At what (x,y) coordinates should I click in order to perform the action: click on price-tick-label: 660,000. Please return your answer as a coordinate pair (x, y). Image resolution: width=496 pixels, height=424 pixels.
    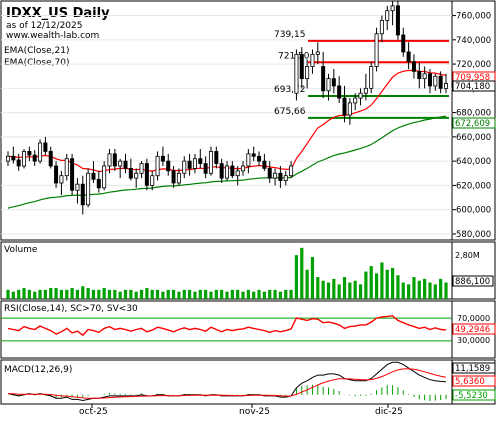
    Looking at the image, I should click on (473, 138).